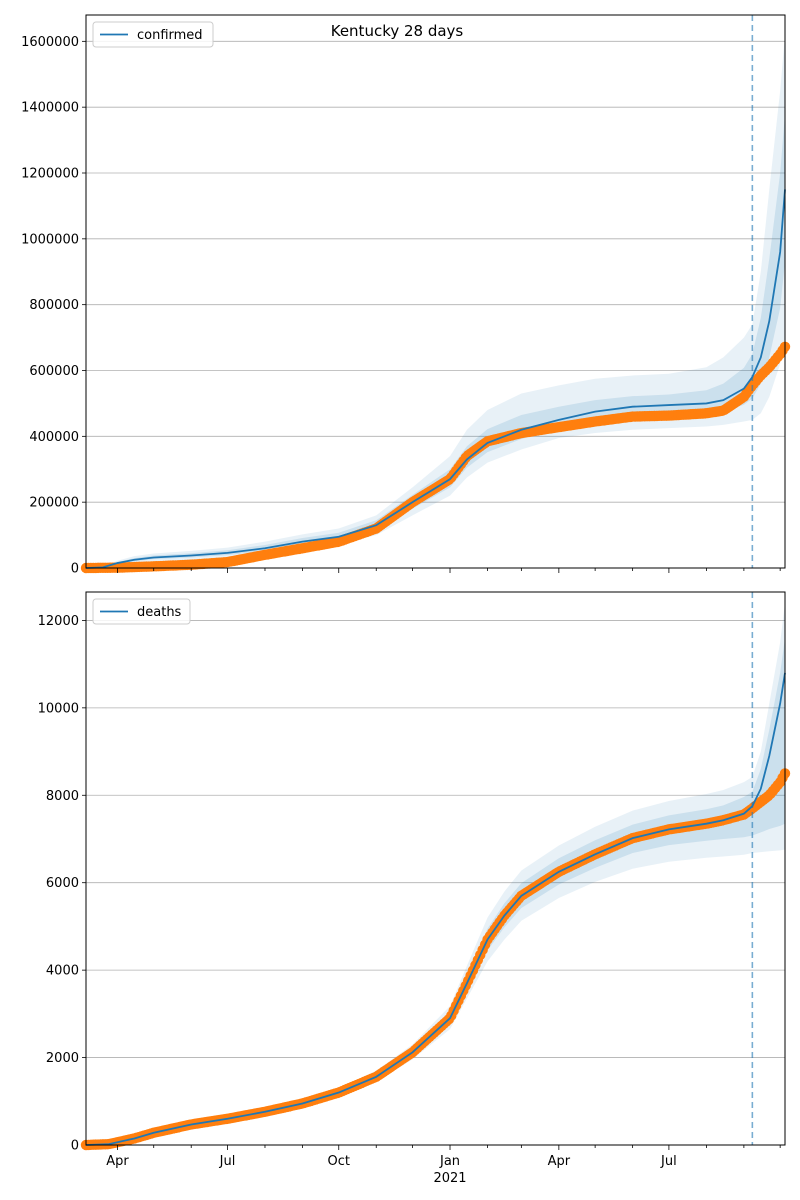 This screenshot has height=1200, width=800. I want to click on legend-label: confirmed, so click(170, 35).